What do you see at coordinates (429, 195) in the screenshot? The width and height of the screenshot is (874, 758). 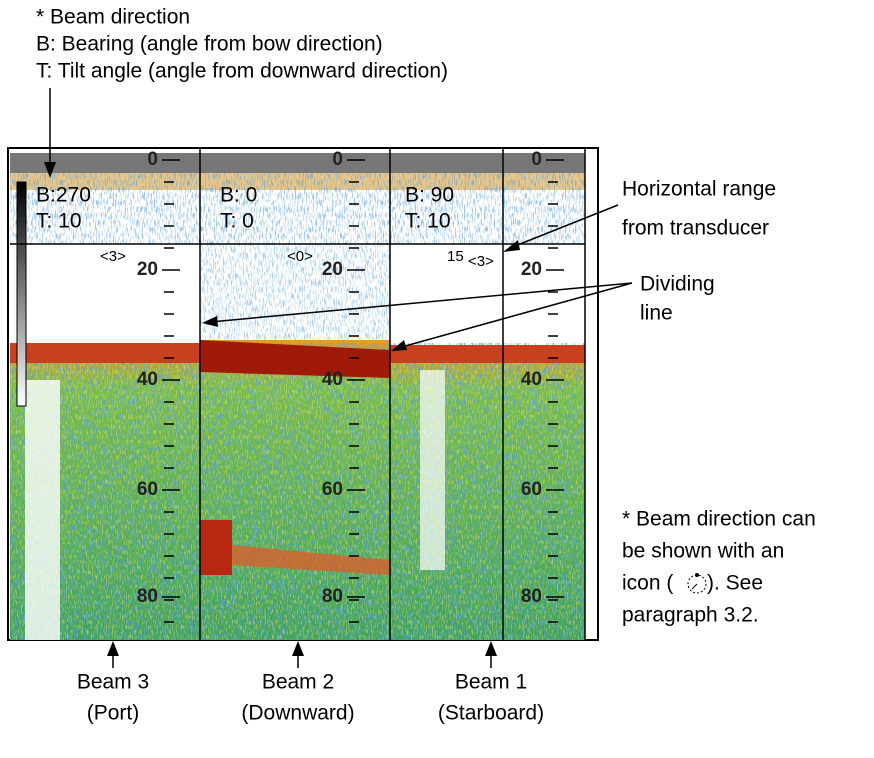 I see `bearing: B: 90` at bounding box center [429, 195].